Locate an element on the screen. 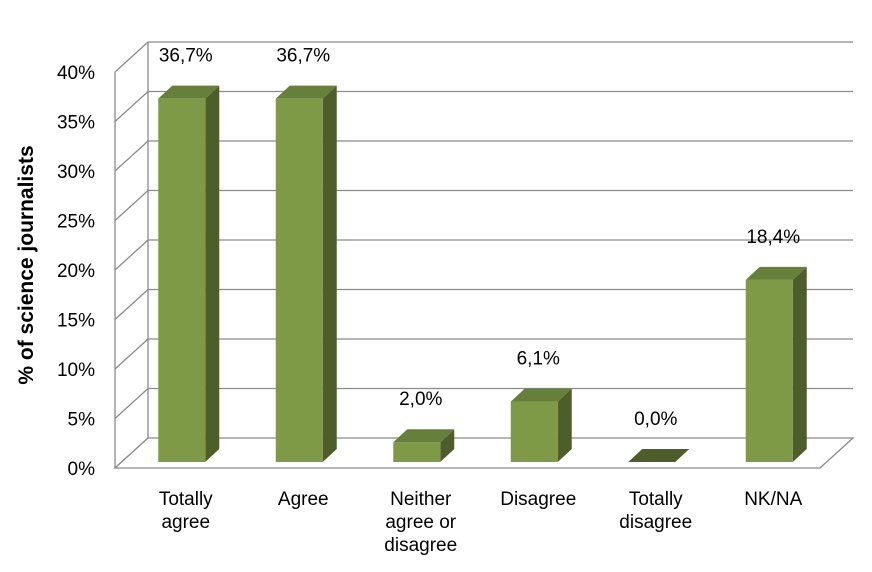  y-tick-label: 30% is located at coordinates (76, 172).